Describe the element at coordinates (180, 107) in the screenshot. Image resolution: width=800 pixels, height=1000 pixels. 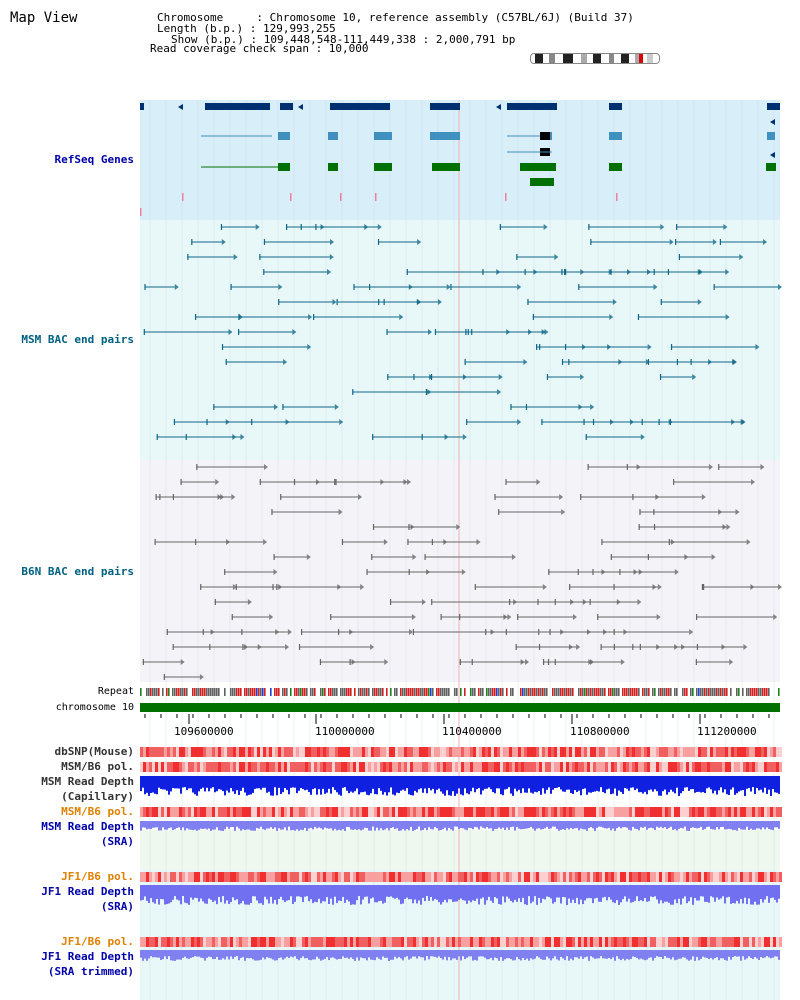
I see `gene-strand-arrow` at that location.